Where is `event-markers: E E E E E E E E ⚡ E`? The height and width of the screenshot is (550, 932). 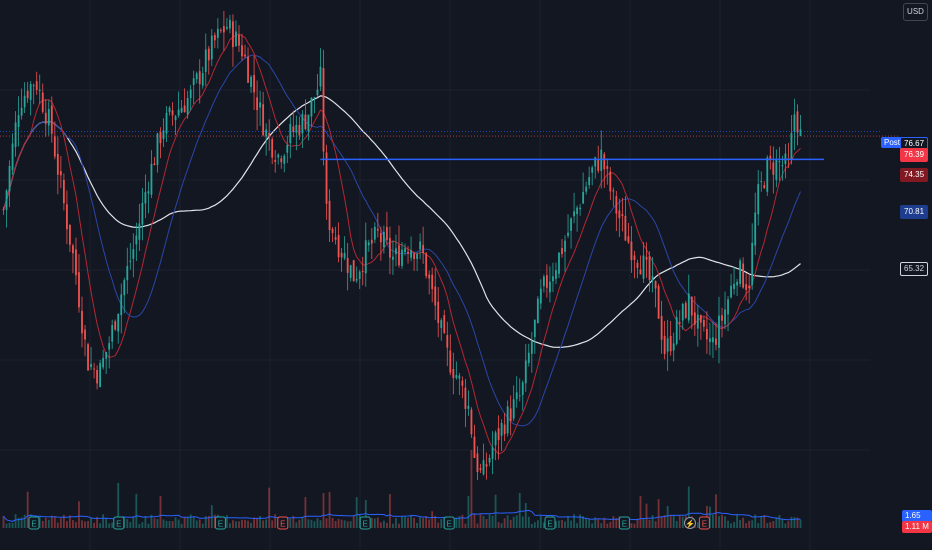 event-markers: E E E E E E E E ⚡ E is located at coordinates (369, 523).